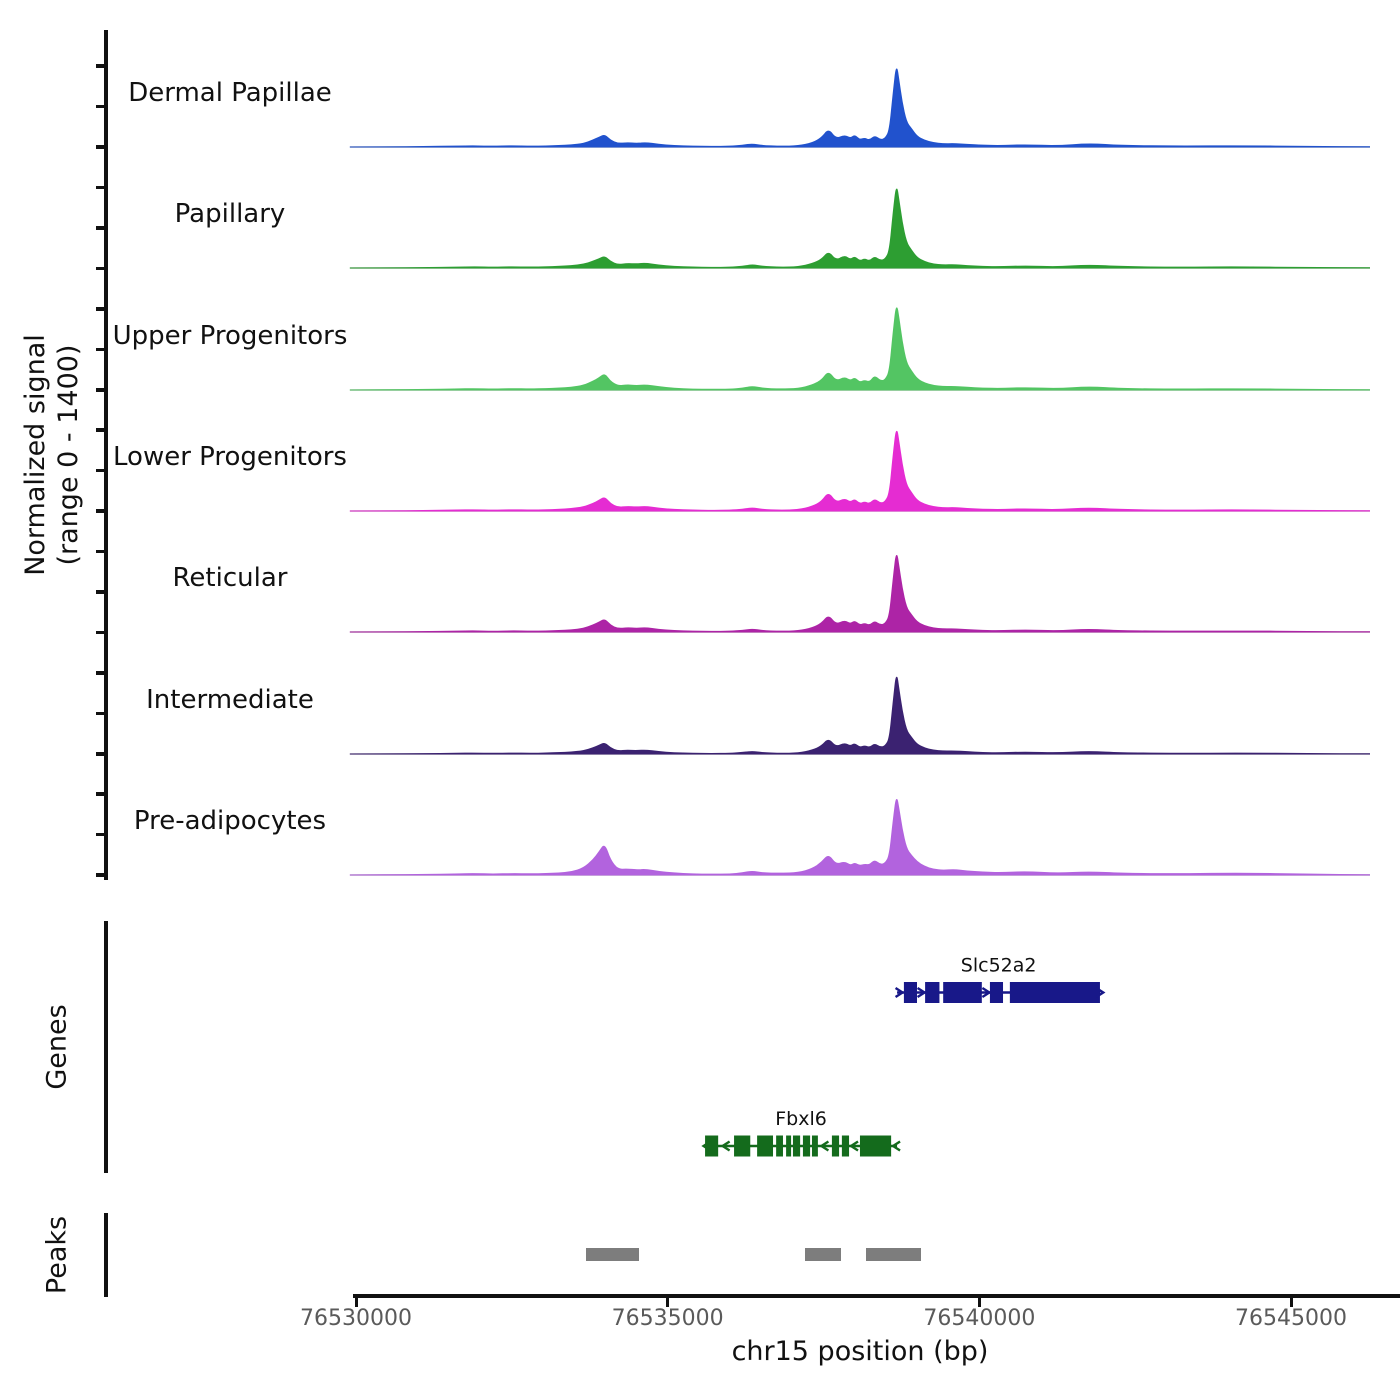 The image size is (1400, 1400). Describe the element at coordinates (801, 1132) in the screenshot. I see `gene-fbxl6: Fbxl6` at that location.